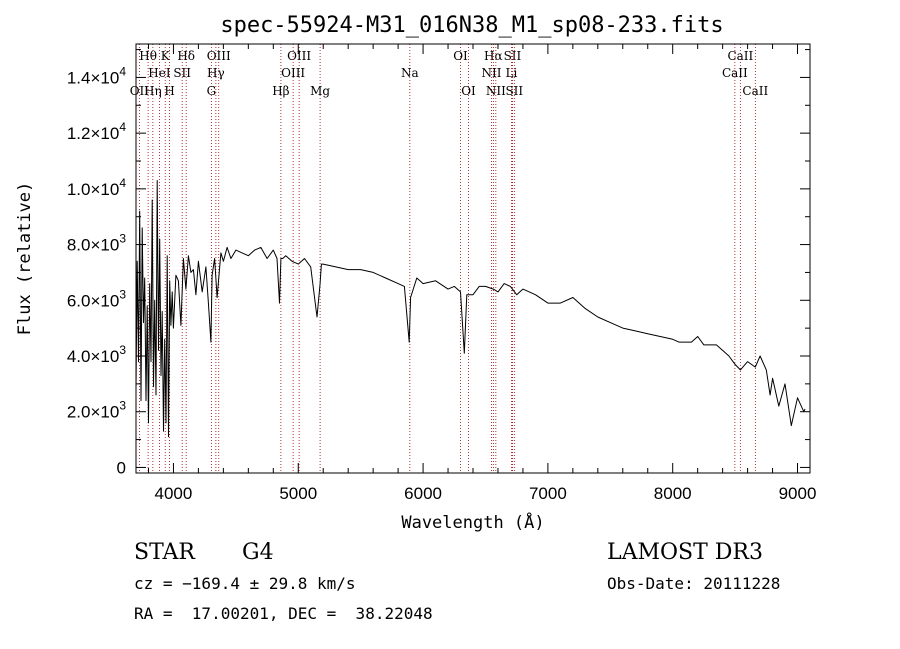 This screenshot has width=900, height=649. What do you see at coordinates (93, 300) in the screenshot?
I see `y-tick-mantissa: 6.0×10` at bounding box center [93, 300].